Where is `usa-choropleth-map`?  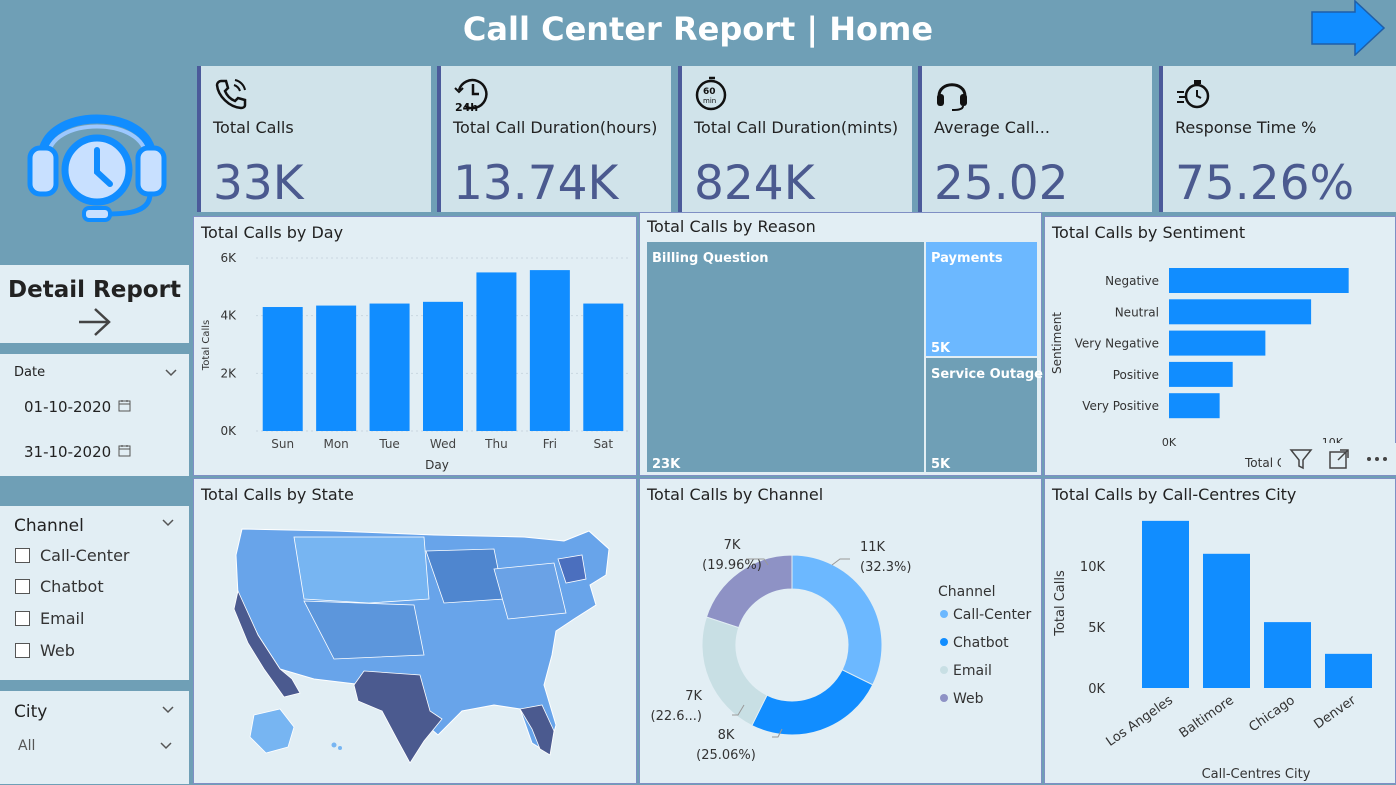 usa-choropleth-map is located at coordinates (416, 632).